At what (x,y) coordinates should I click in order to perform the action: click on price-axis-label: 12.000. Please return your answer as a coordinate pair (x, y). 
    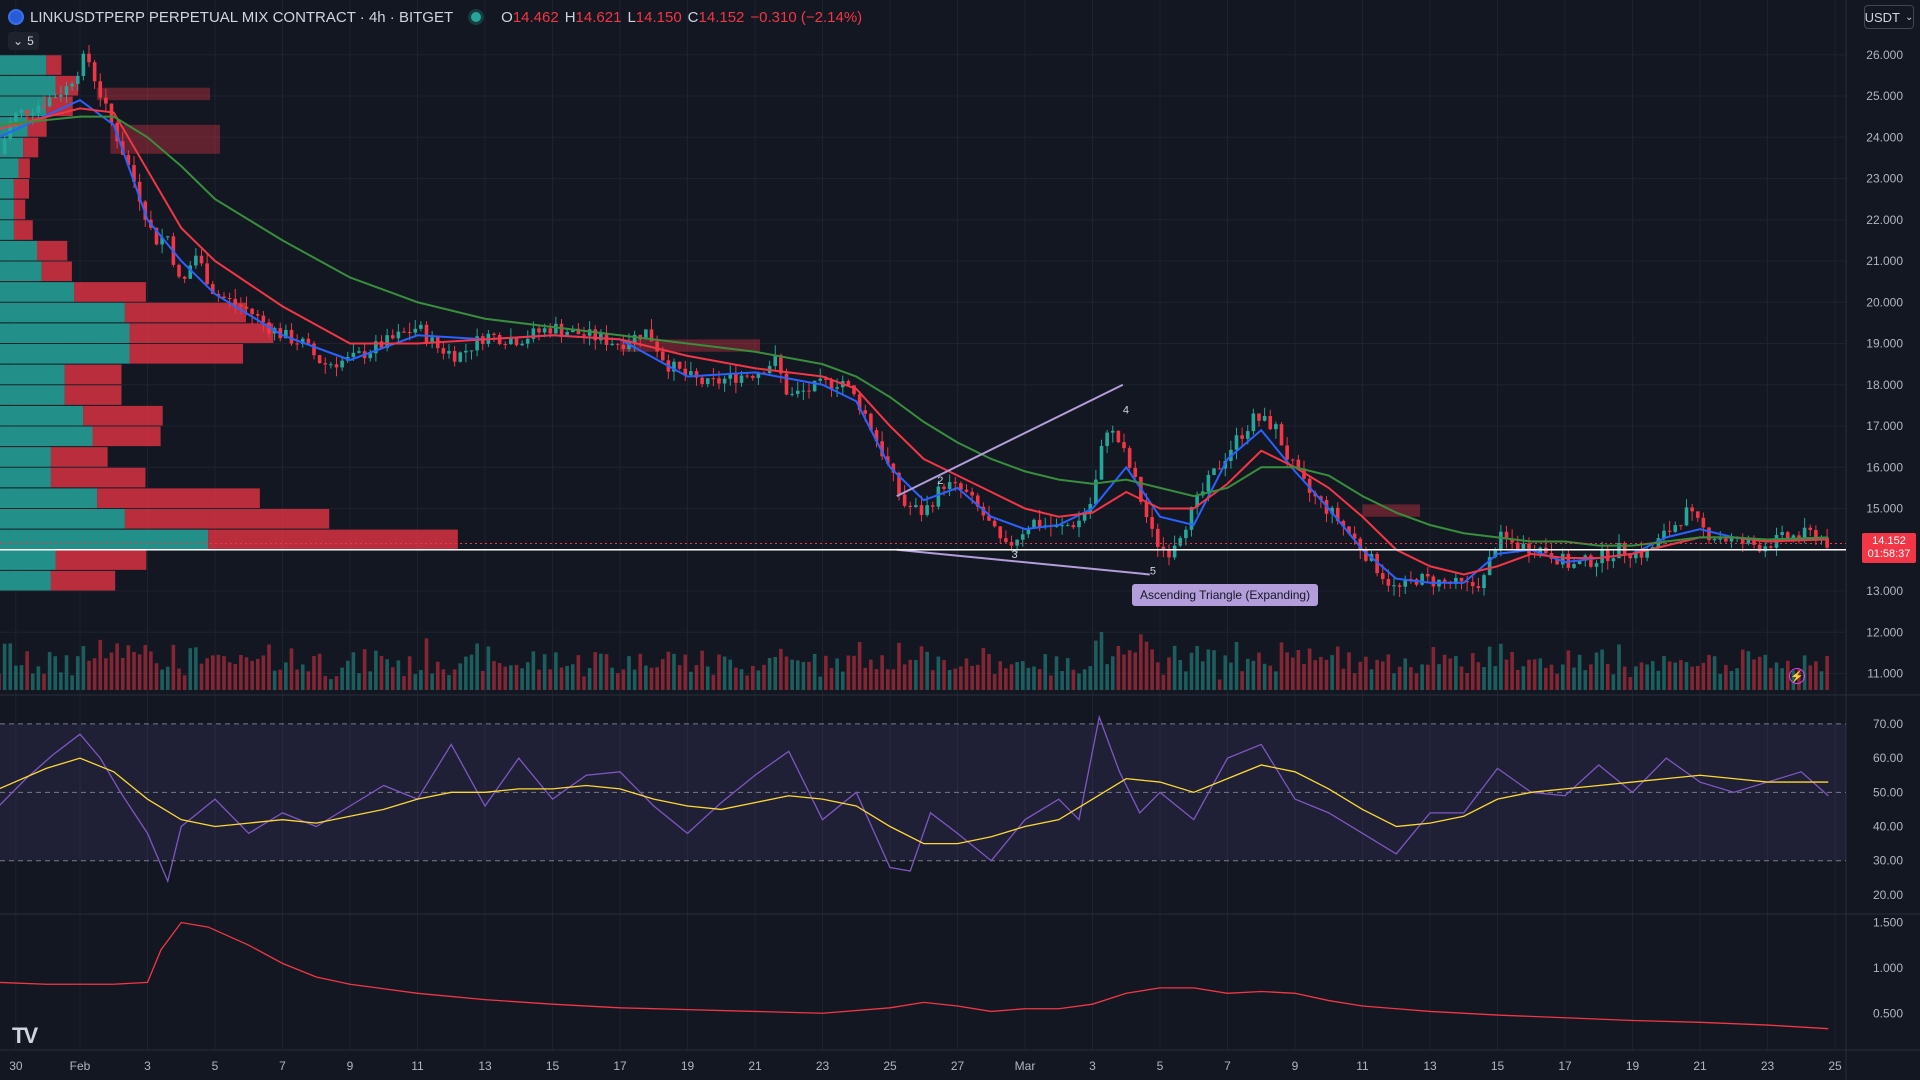
    Looking at the image, I should click on (1884, 632).